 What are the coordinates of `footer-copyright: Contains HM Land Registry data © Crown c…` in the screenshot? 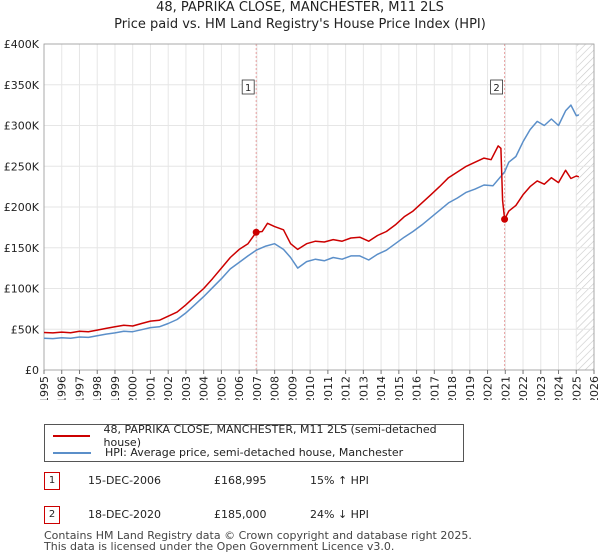 It's located at (258, 535).